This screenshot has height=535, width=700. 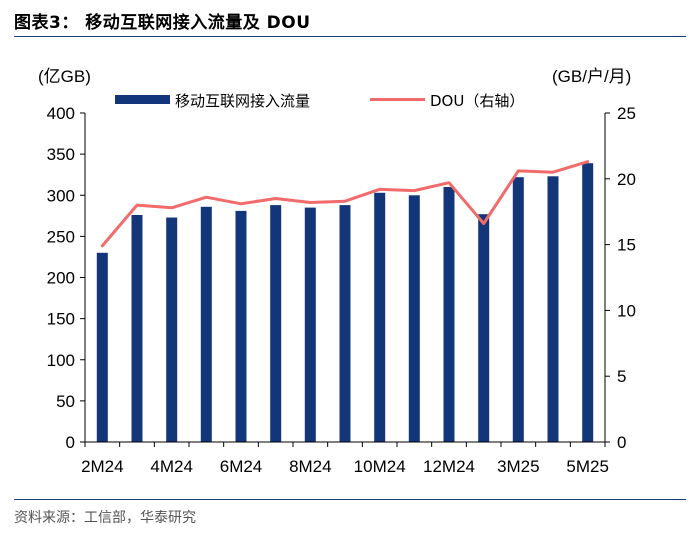 What do you see at coordinates (484, 328) in the screenshot?
I see `bar-1M25` at bounding box center [484, 328].